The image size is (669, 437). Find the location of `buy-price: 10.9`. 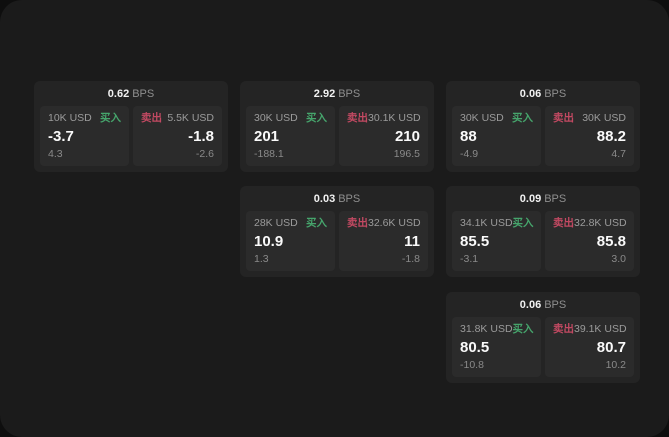

buy-price: 10.9 is located at coordinates (269, 241).